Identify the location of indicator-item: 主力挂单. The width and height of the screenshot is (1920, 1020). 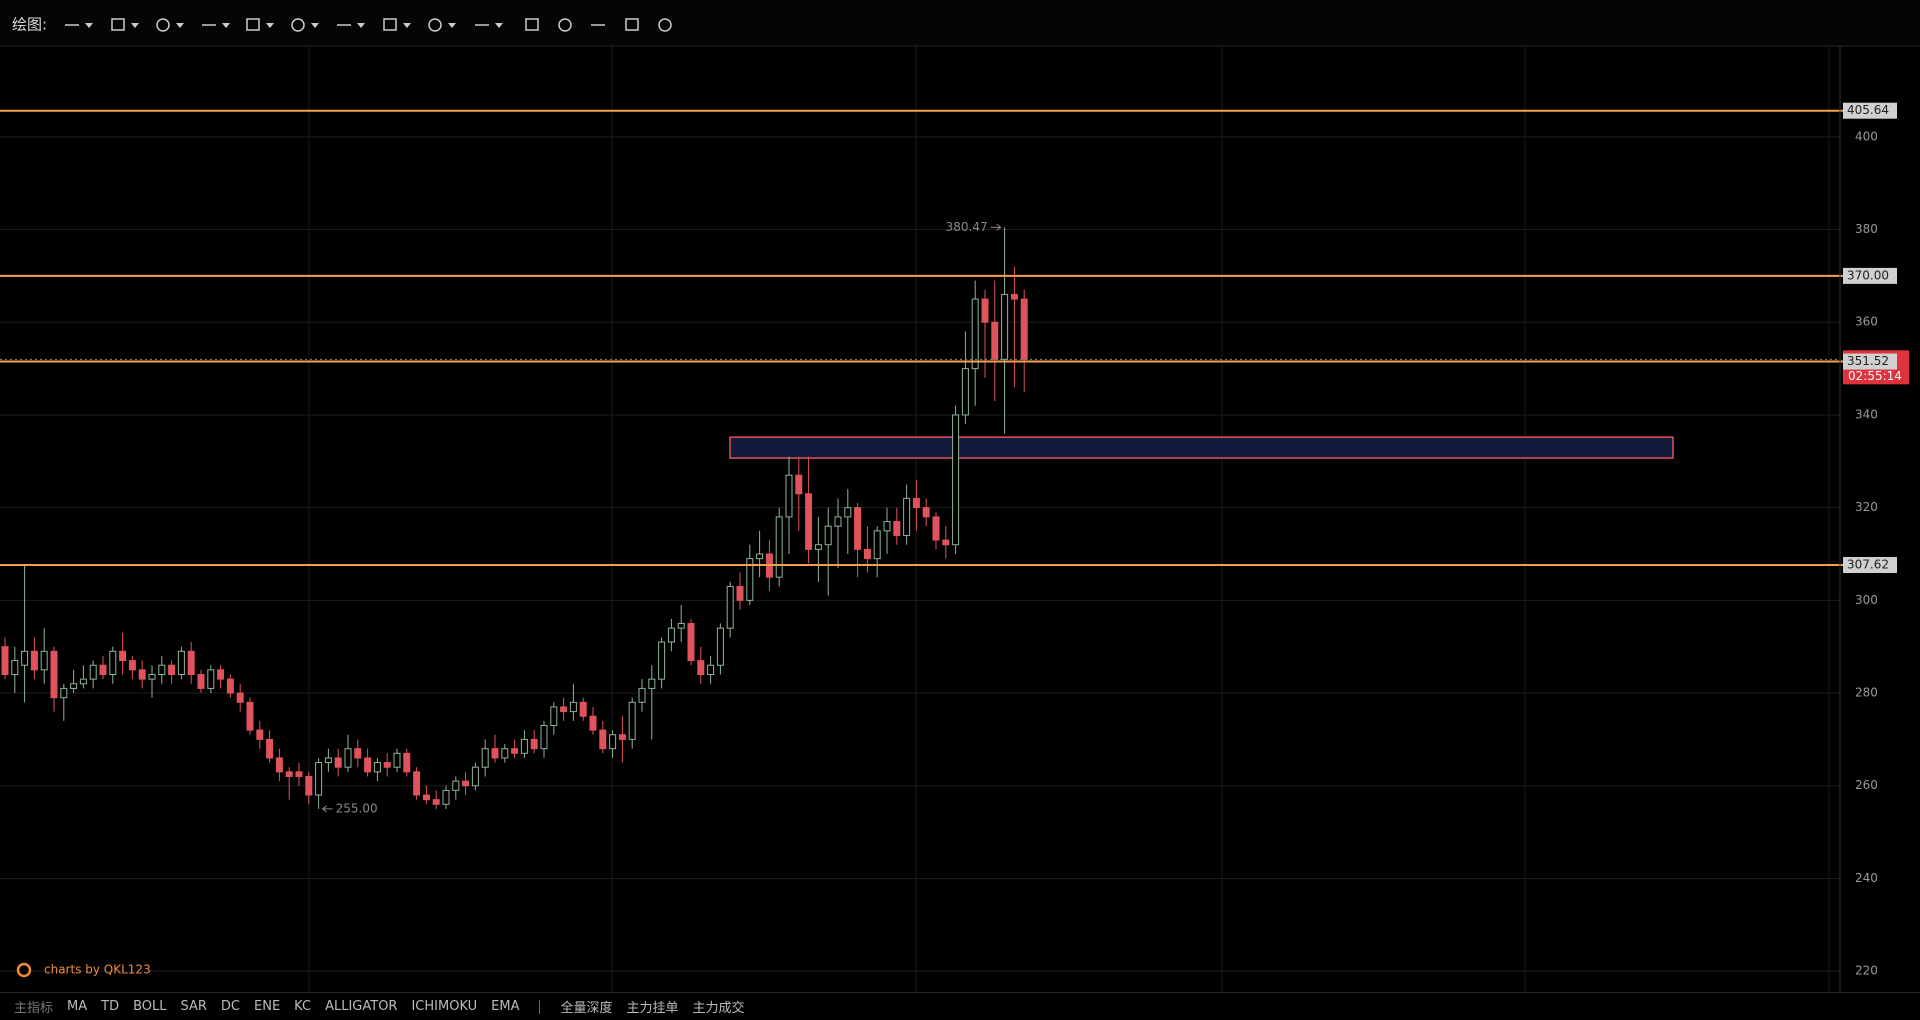
(652, 1008).